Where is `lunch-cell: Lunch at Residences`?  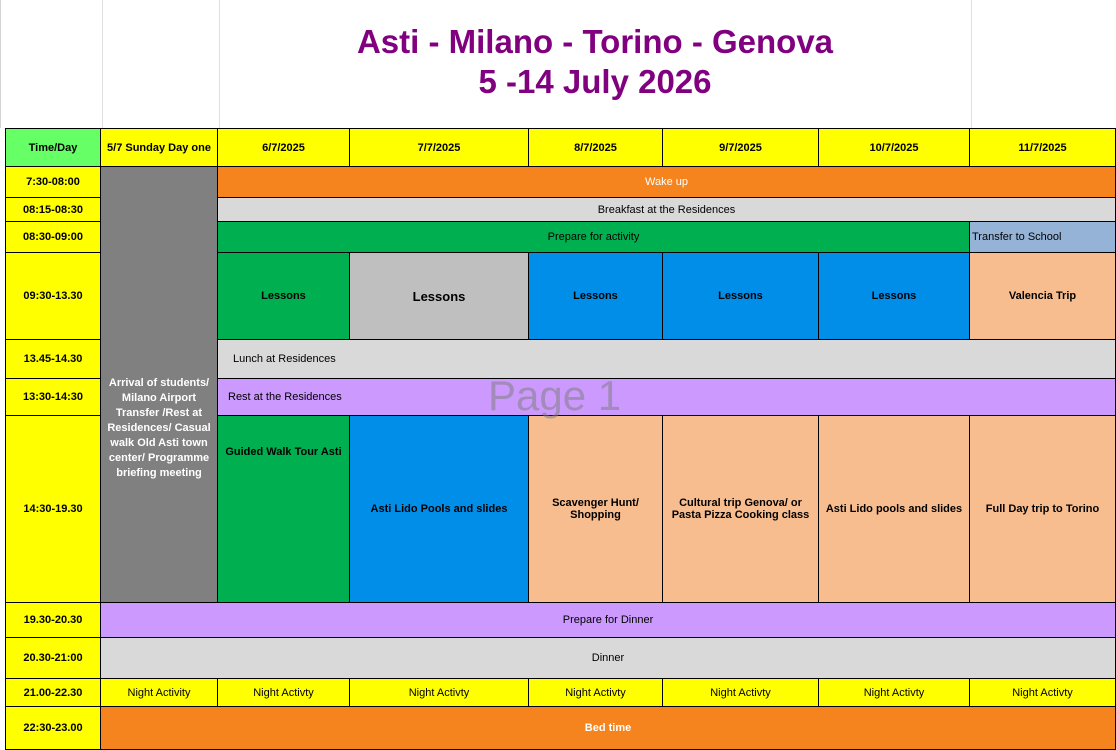
lunch-cell: Lunch at Residences is located at coordinates (667, 359).